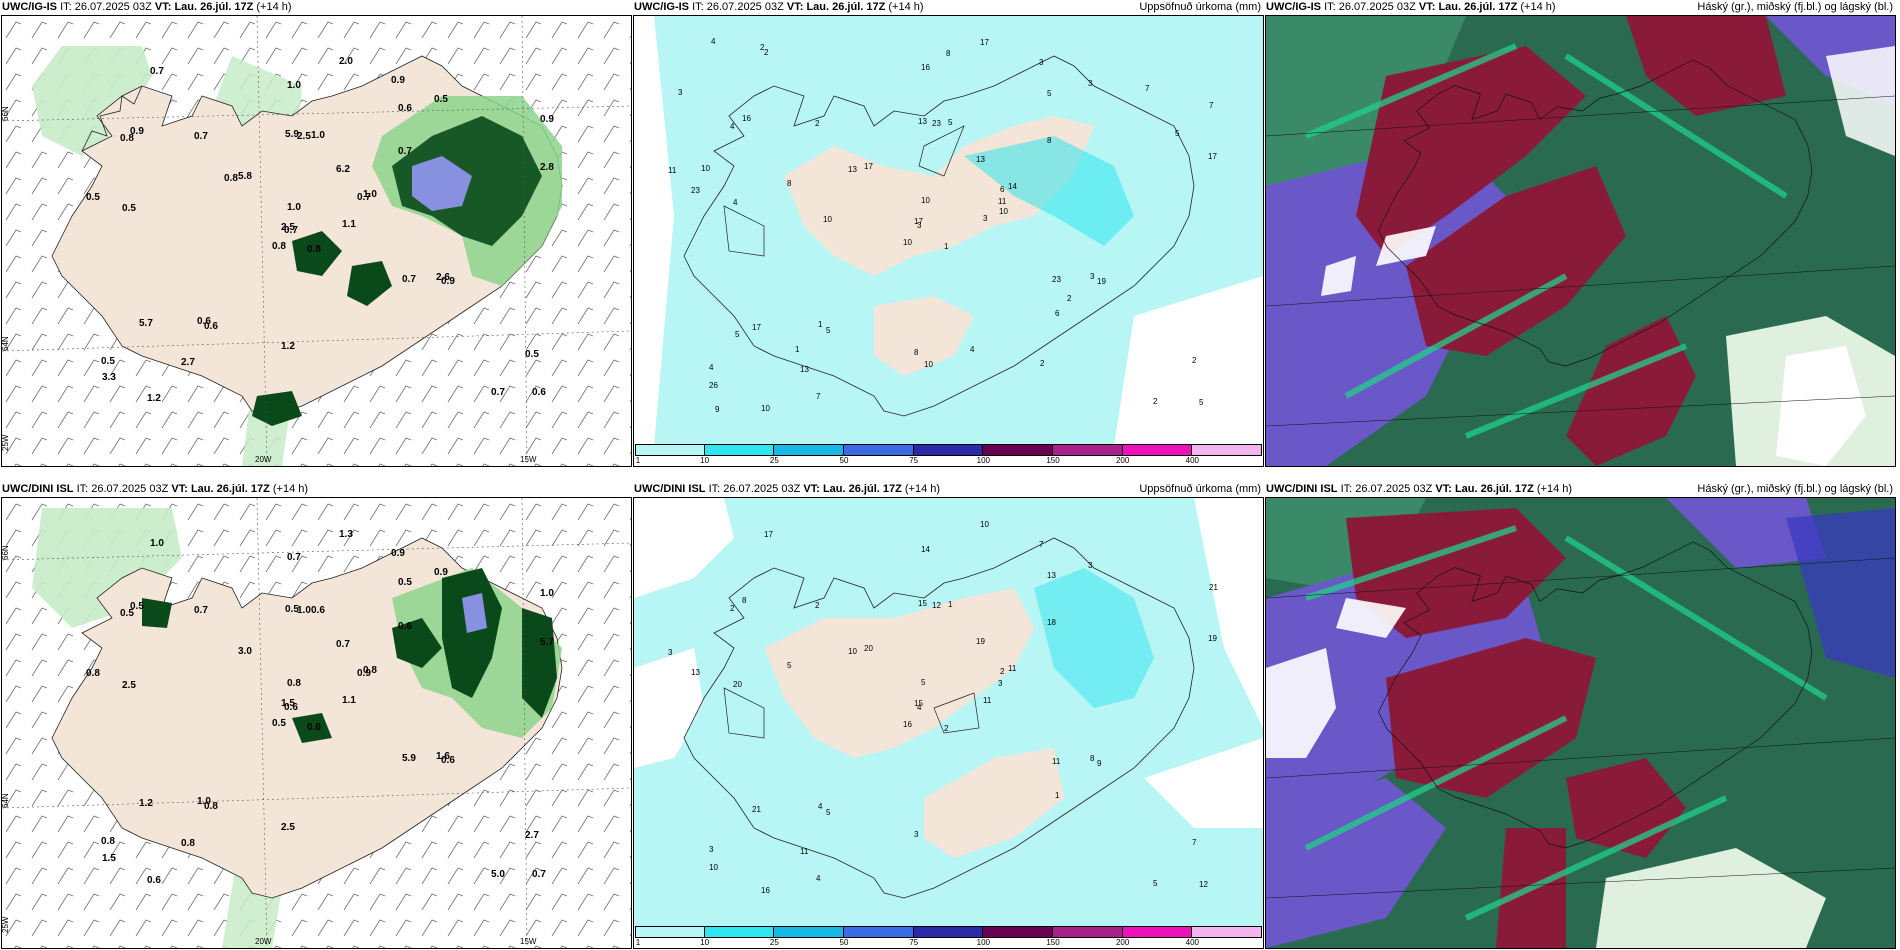  Describe the element at coordinates (756, 809) in the screenshot. I see `map-value-label: 21` at that location.